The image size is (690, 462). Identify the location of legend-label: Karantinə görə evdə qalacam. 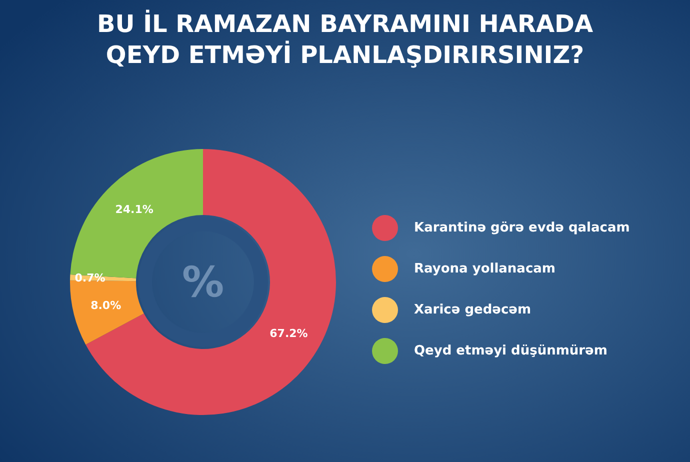
(522, 228).